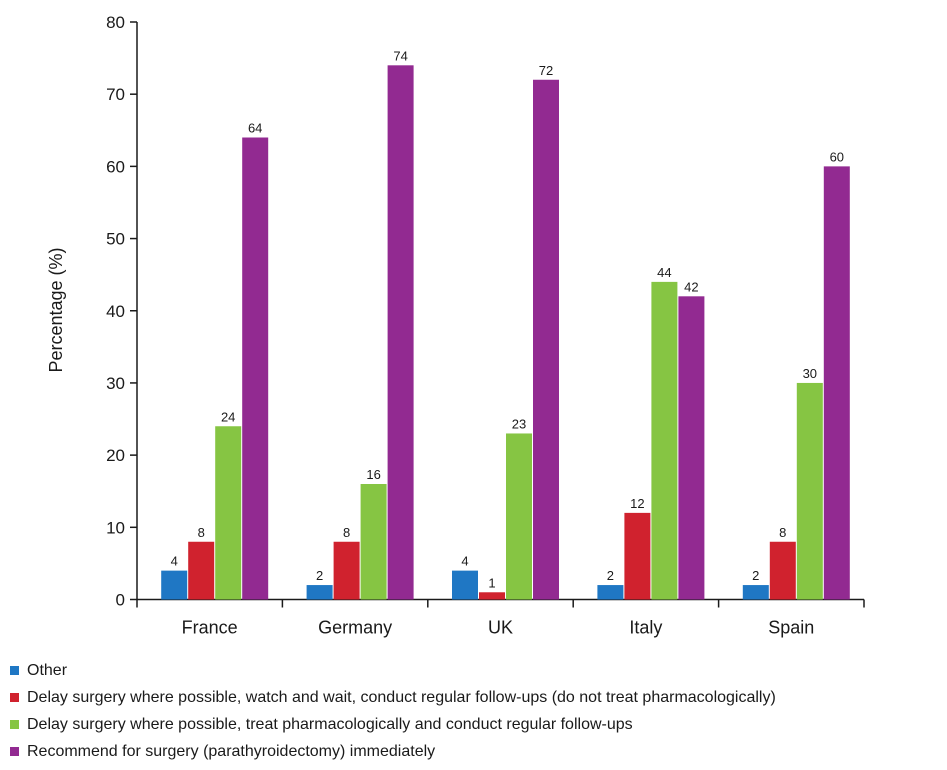  Describe the element at coordinates (837, 156) in the screenshot. I see `data-label: 60` at that location.